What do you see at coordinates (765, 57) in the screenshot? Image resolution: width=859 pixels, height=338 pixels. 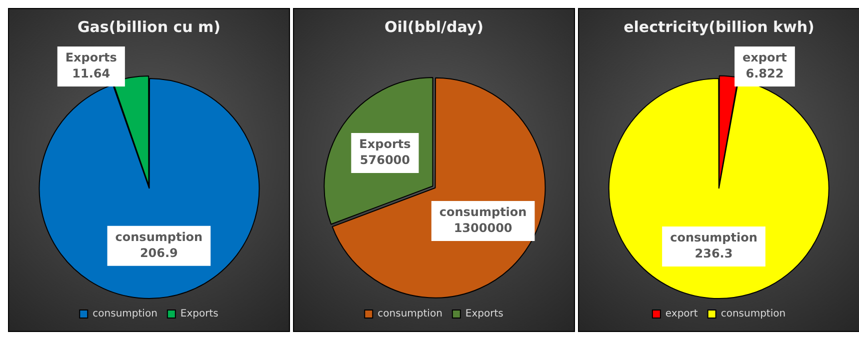 I see `slice-label: export` at bounding box center [765, 57].